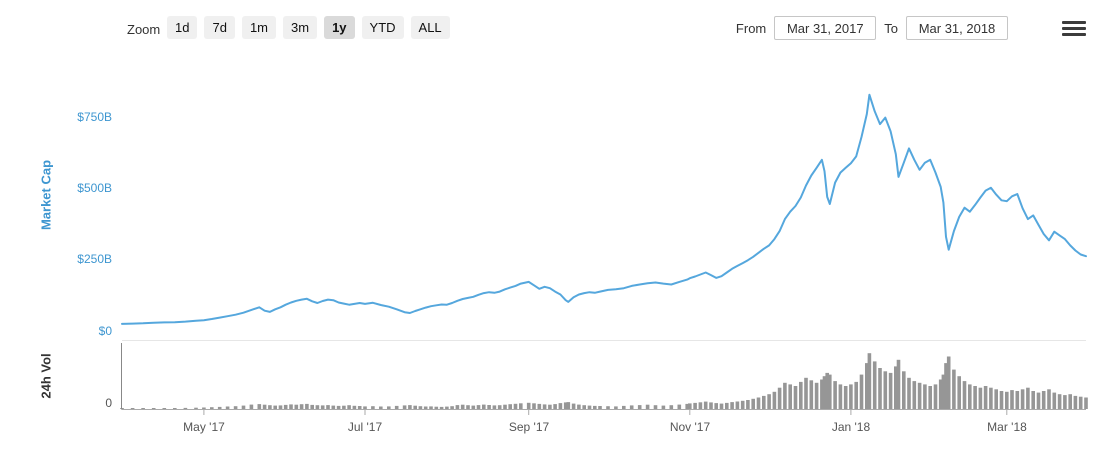 The image size is (1114, 456). Describe the element at coordinates (46, 376) in the screenshot. I see `volume-axis-title: 24h Vol` at that location.